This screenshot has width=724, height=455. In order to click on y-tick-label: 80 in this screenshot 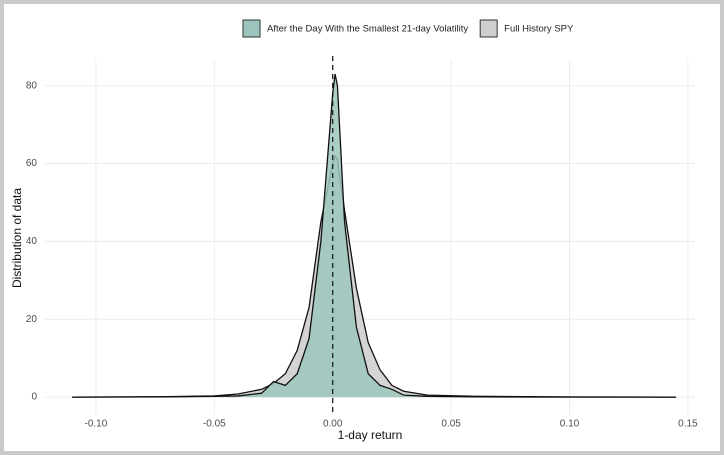, I will do `click(32, 85)`.